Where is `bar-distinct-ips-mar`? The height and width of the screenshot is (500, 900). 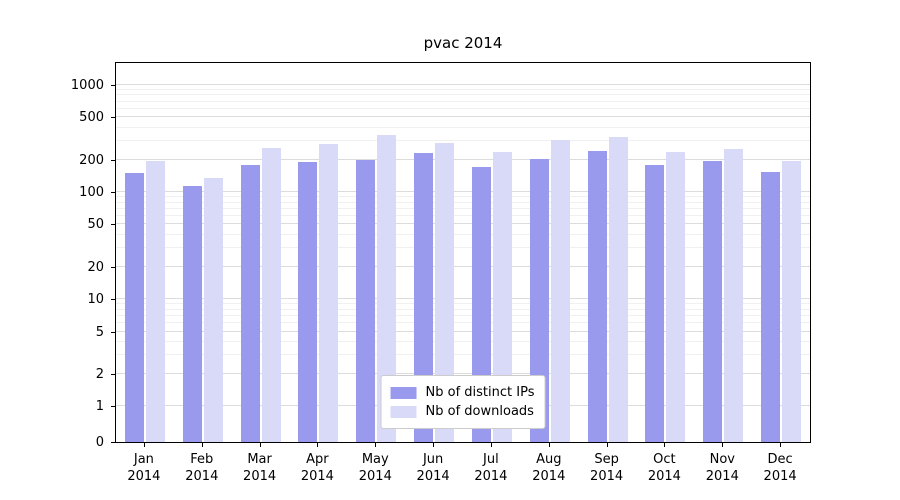
bar-distinct-ips-mar is located at coordinates (250, 303).